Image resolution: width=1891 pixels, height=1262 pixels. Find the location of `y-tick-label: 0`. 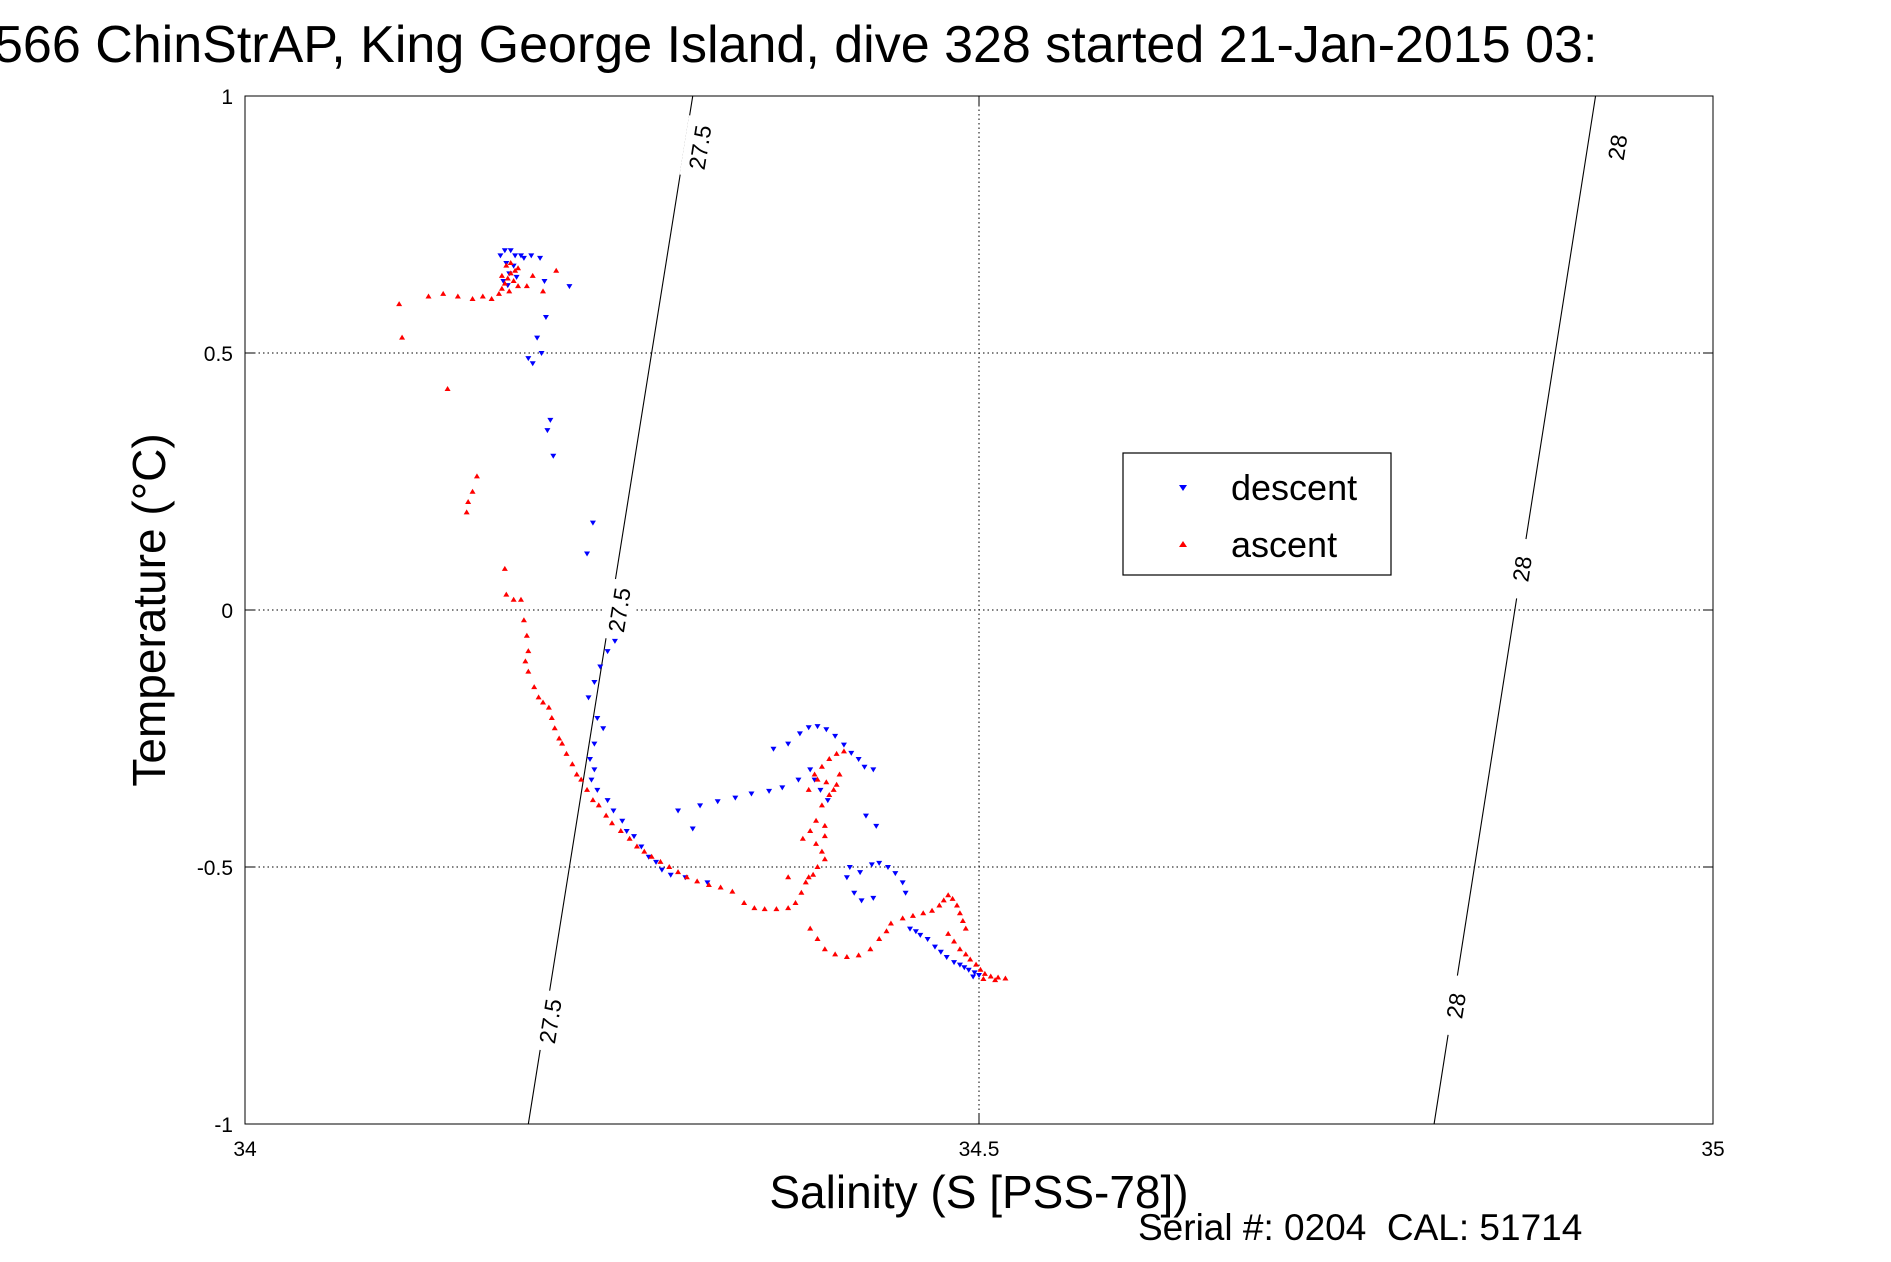

y-tick-label: 0 is located at coordinates (227, 611).